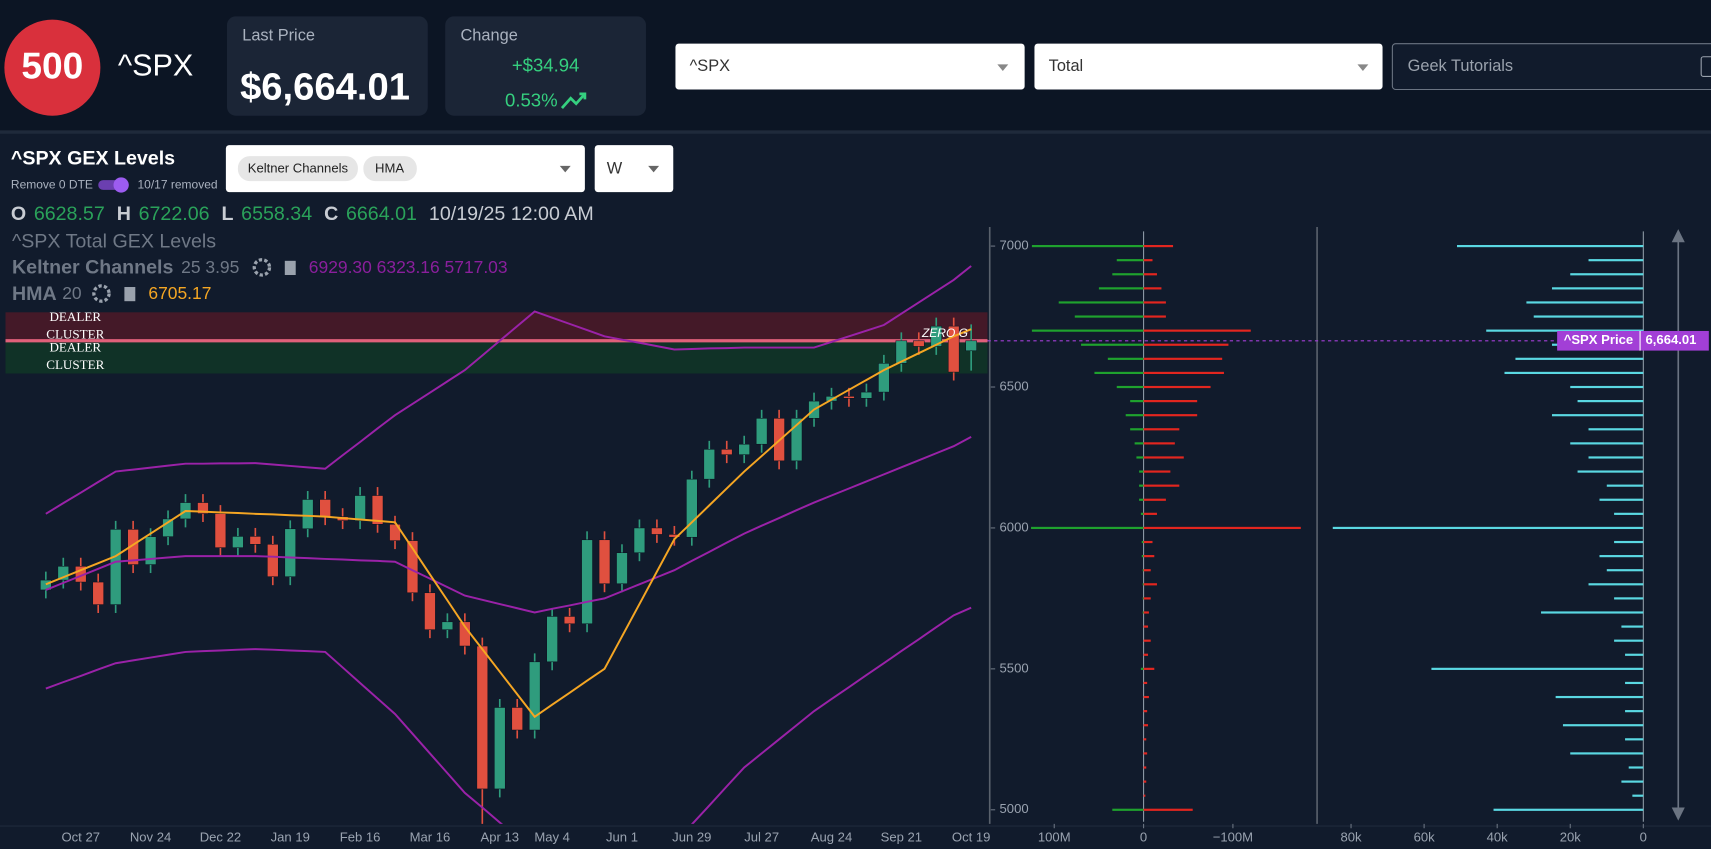  Describe the element at coordinates (1233, 837) in the screenshot. I see `x-tick-label: −100M` at that location.